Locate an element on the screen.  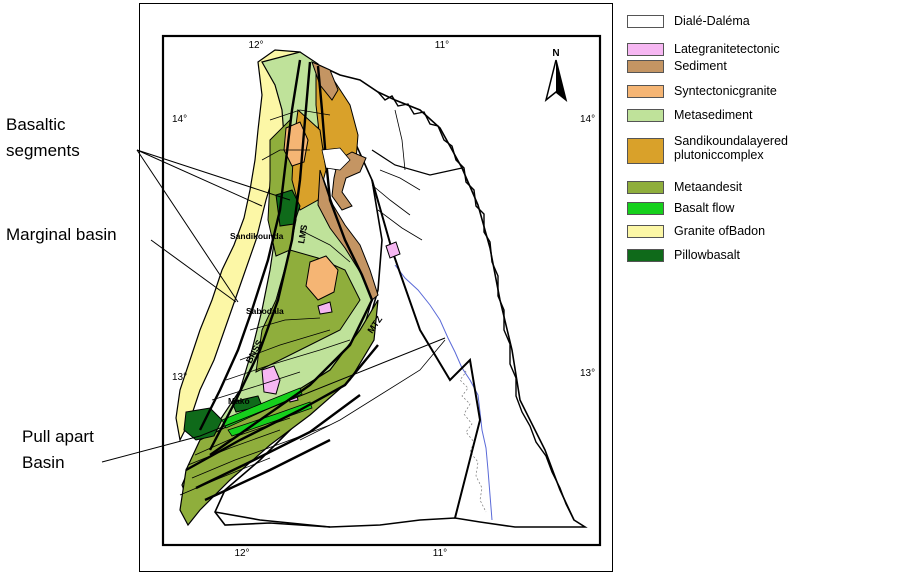
legend-item-pillow-basalt: Pillowbasalt is located at coordinates (683, 255).